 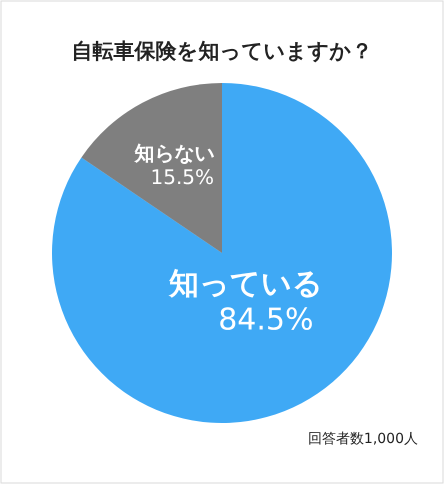 I want to click on slice-label: 知らない, so click(x=173, y=152).